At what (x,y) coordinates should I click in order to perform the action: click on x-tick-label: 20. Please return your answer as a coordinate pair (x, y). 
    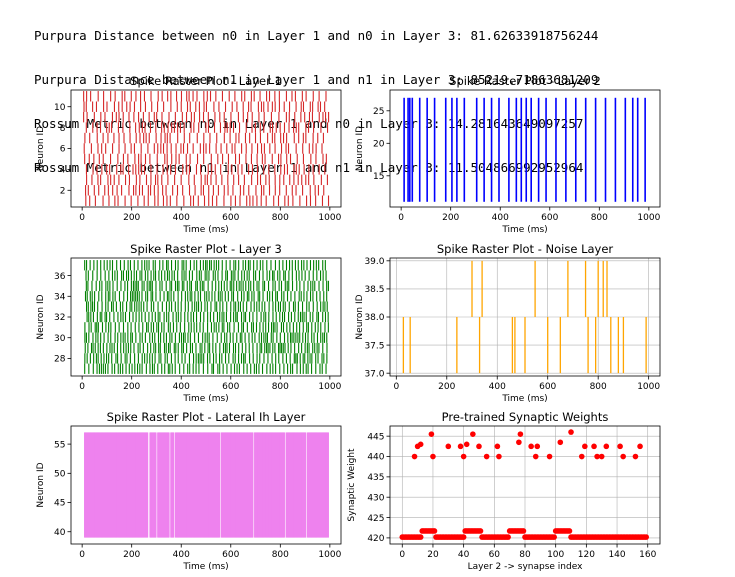
    Looking at the image, I should click on (433, 555).